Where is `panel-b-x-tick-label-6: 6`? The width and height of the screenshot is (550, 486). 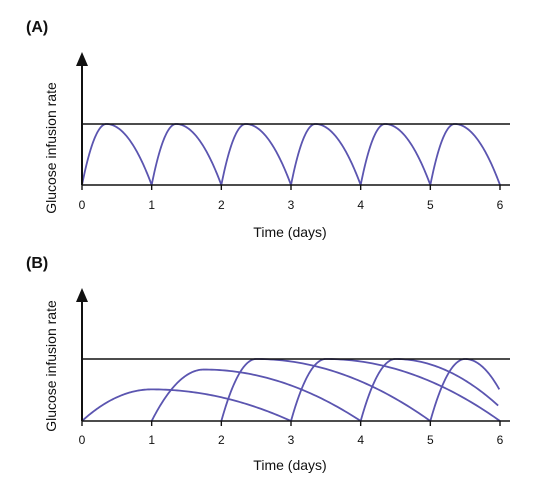 panel-b-x-tick-label-6: 6 is located at coordinates (500, 440).